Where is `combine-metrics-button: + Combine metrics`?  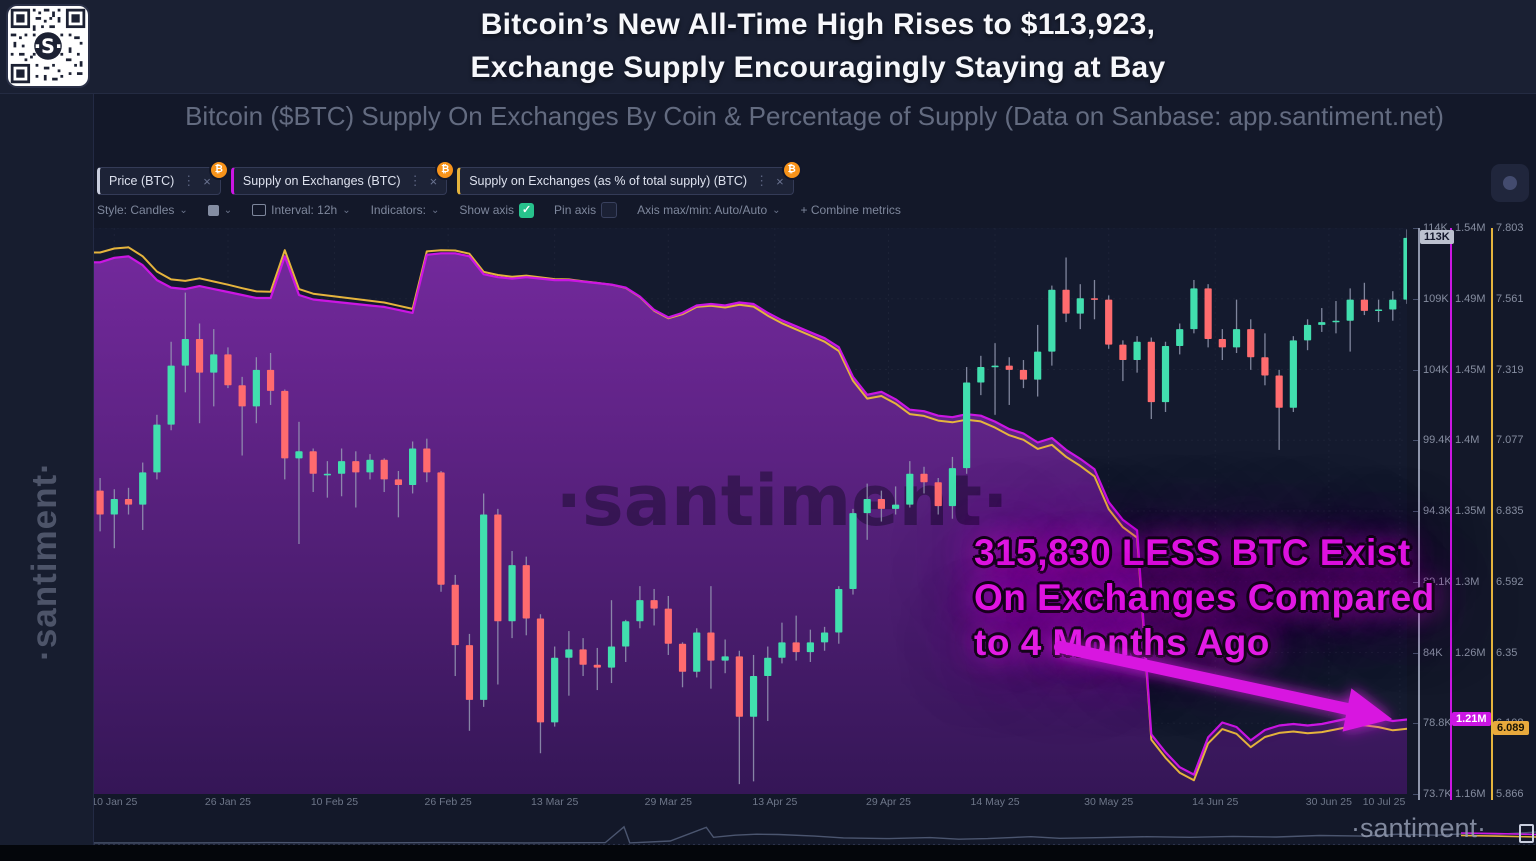
combine-metrics-button: + Combine metrics is located at coordinates (851, 210).